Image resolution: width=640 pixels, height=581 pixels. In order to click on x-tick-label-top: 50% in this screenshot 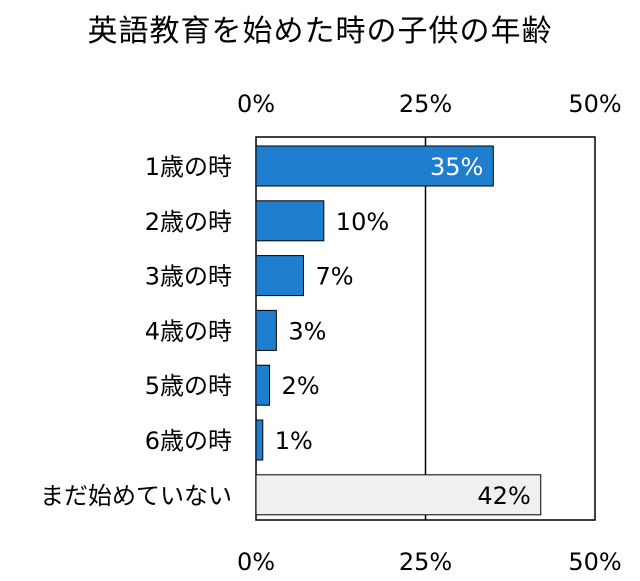, I will do `click(594, 104)`.